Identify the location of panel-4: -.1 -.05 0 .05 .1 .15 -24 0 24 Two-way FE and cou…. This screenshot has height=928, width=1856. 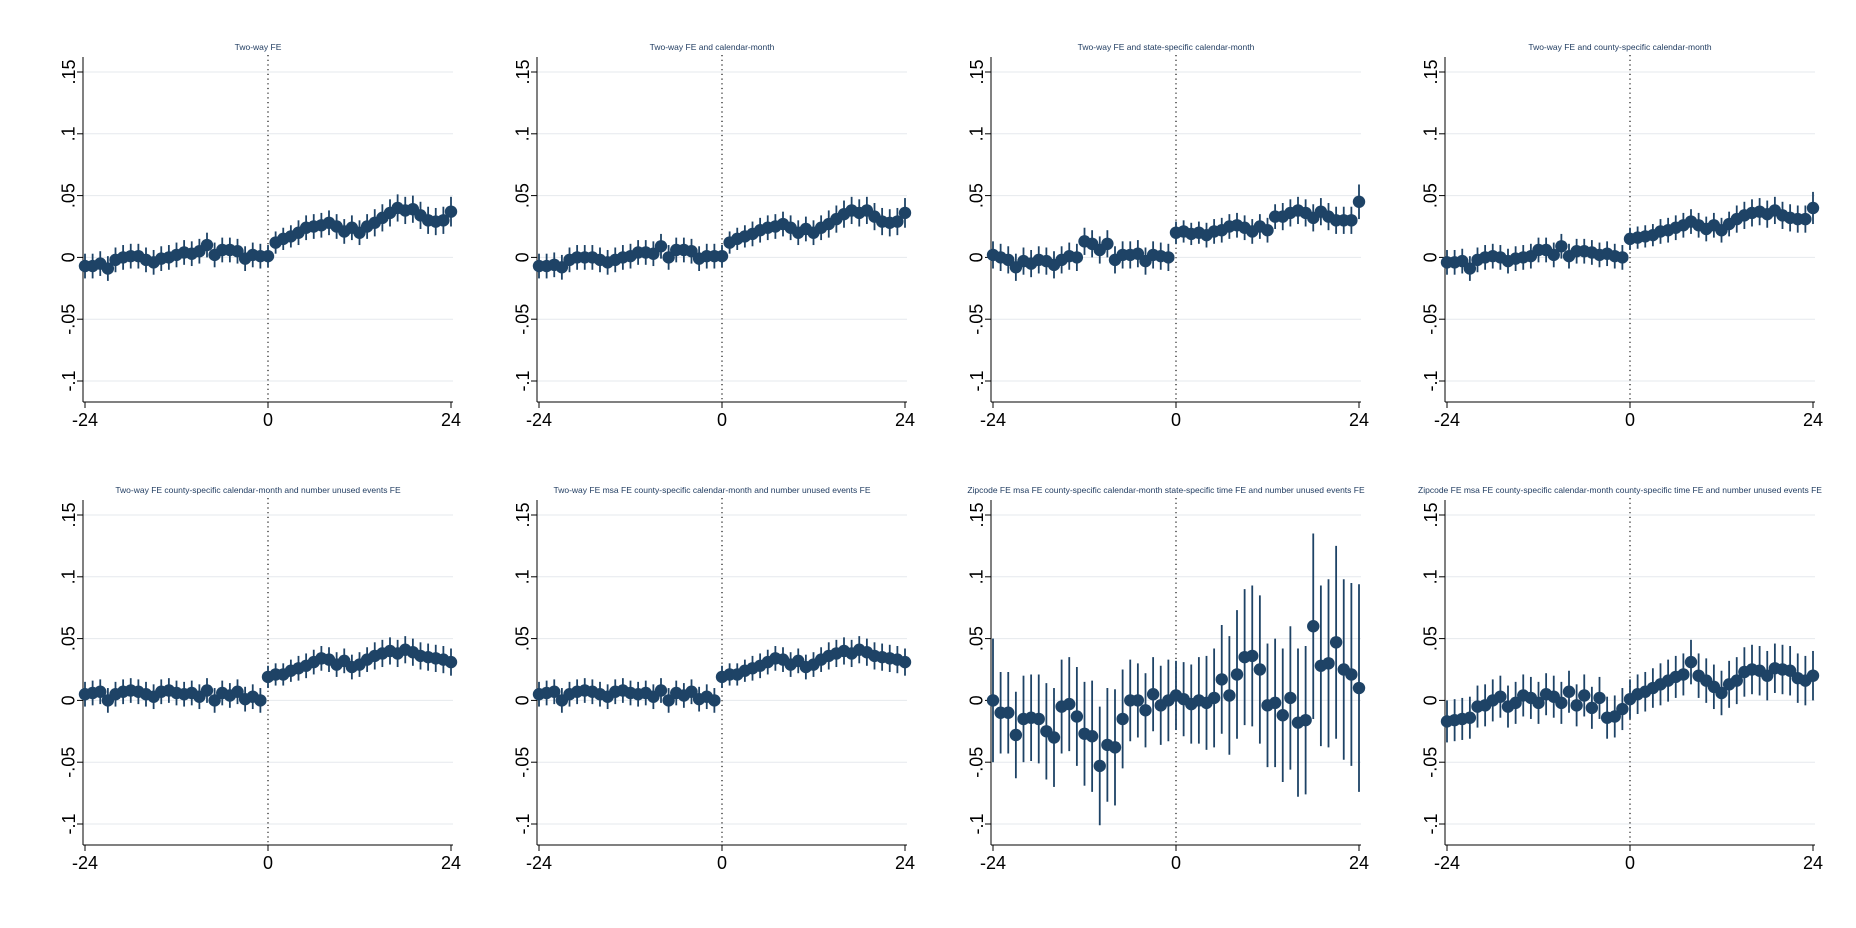
(1622, 236).